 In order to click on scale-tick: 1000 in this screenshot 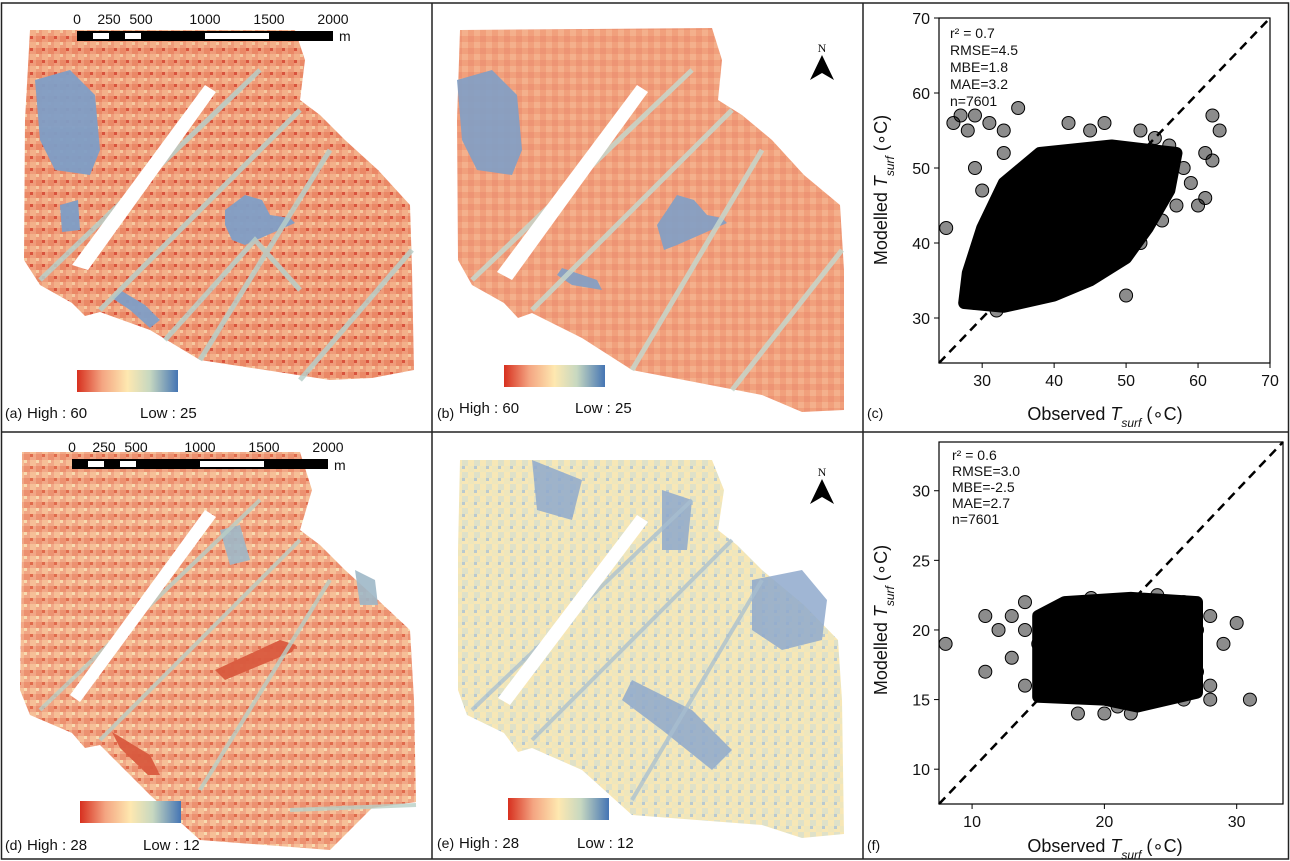, I will do `click(204, 19)`.